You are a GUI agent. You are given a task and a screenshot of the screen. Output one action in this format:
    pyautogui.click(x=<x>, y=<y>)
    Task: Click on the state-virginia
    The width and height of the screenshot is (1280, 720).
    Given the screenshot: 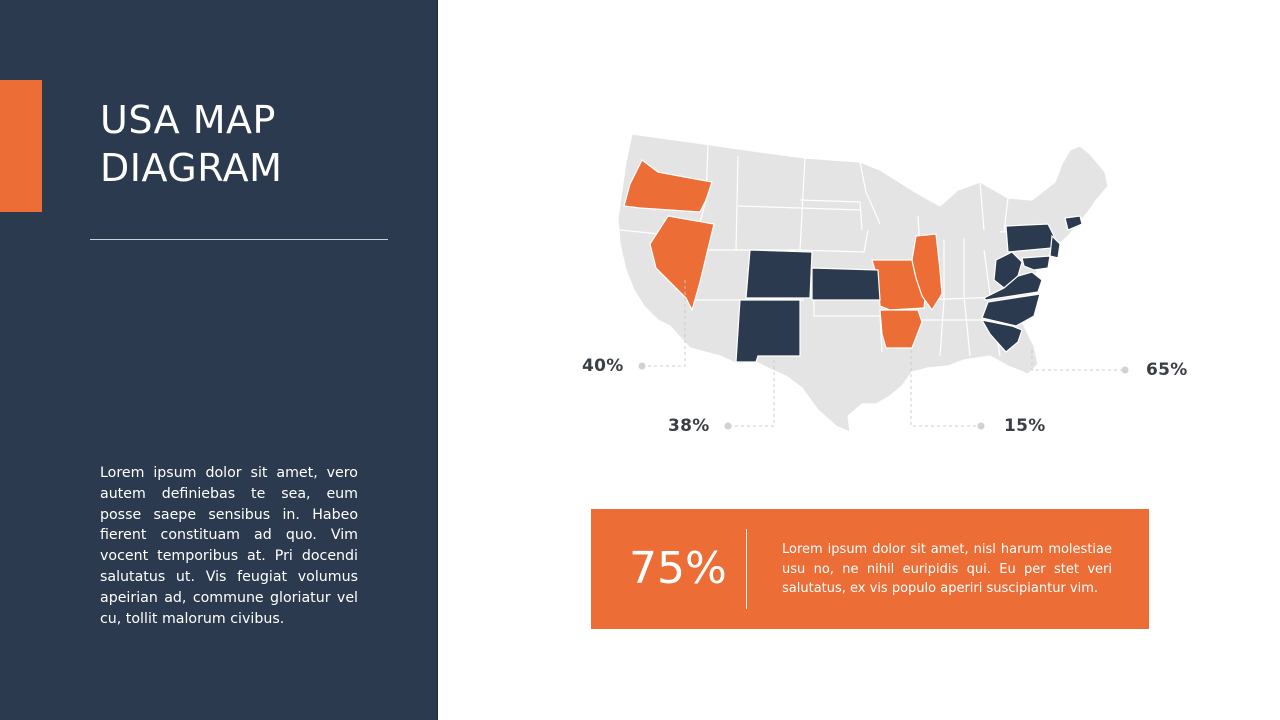 What is the action you would take?
    pyautogui.click(x=1012, y=286)
    